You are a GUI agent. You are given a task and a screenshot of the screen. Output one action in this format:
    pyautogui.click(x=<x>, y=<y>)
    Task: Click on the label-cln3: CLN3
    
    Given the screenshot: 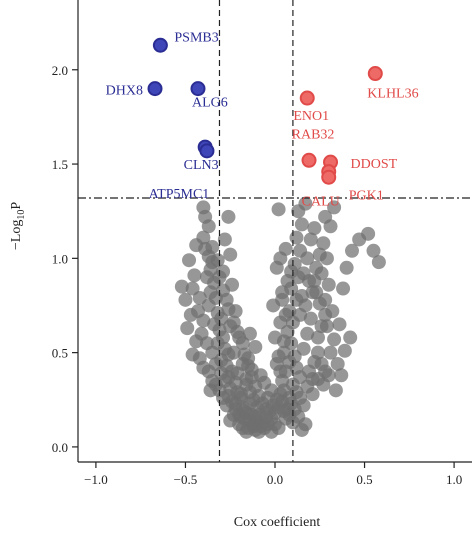 What is the action you would take?
    pyautogui.click(x=201, y=165)
    